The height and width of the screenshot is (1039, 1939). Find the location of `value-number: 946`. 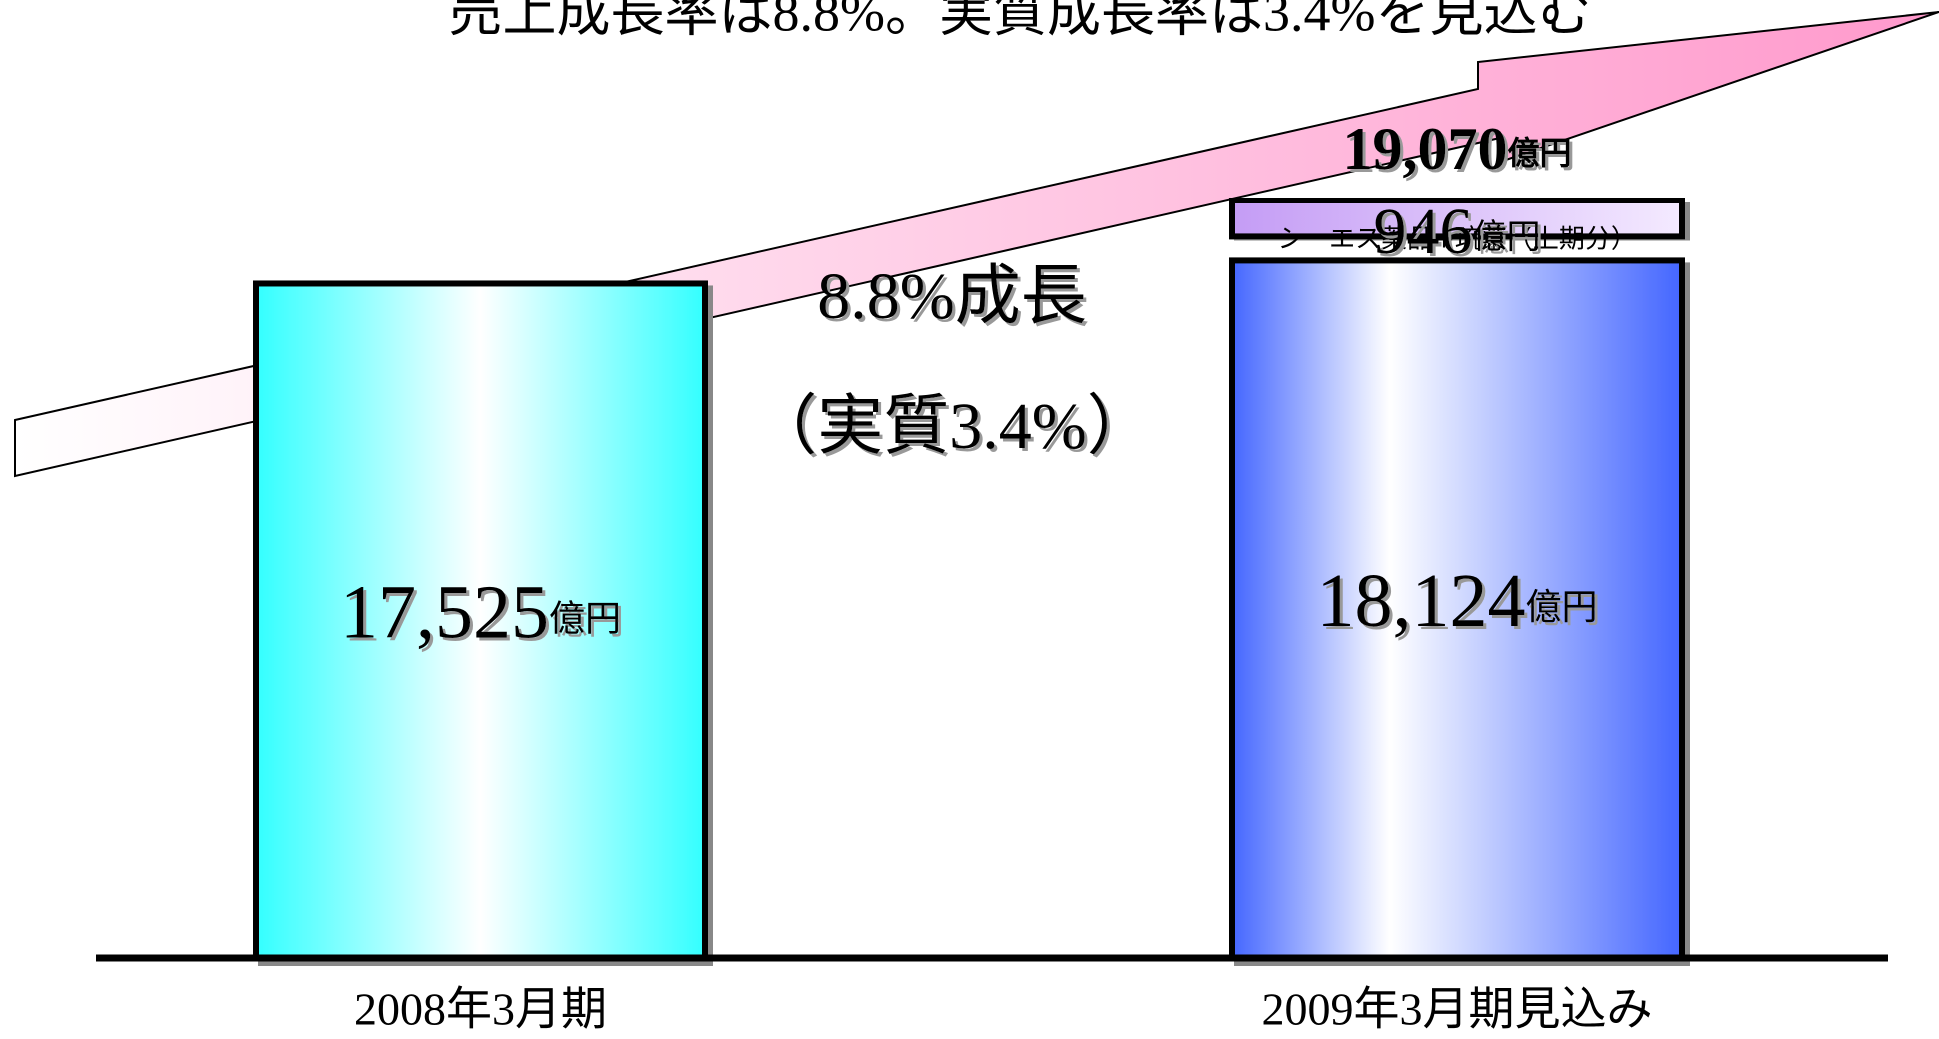

value-number: 946 is located at coordinates (1423, 231).